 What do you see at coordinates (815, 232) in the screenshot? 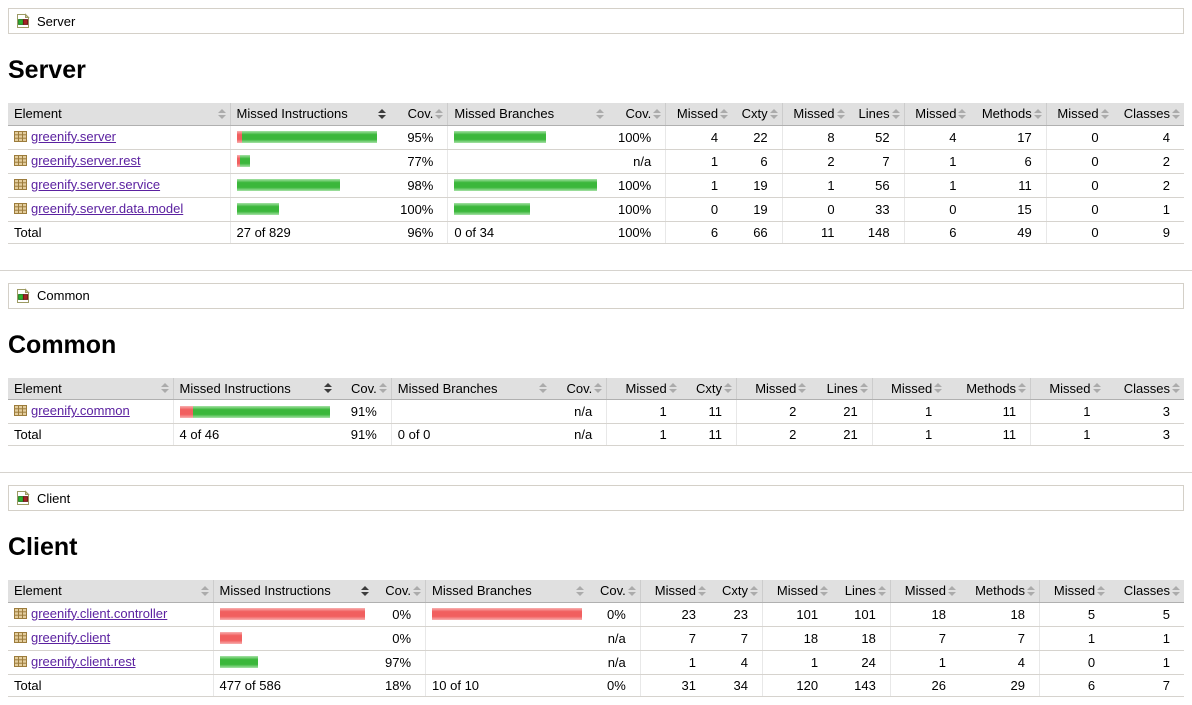
I see `total-counter-value: 11` at bounding box center [815, 232].